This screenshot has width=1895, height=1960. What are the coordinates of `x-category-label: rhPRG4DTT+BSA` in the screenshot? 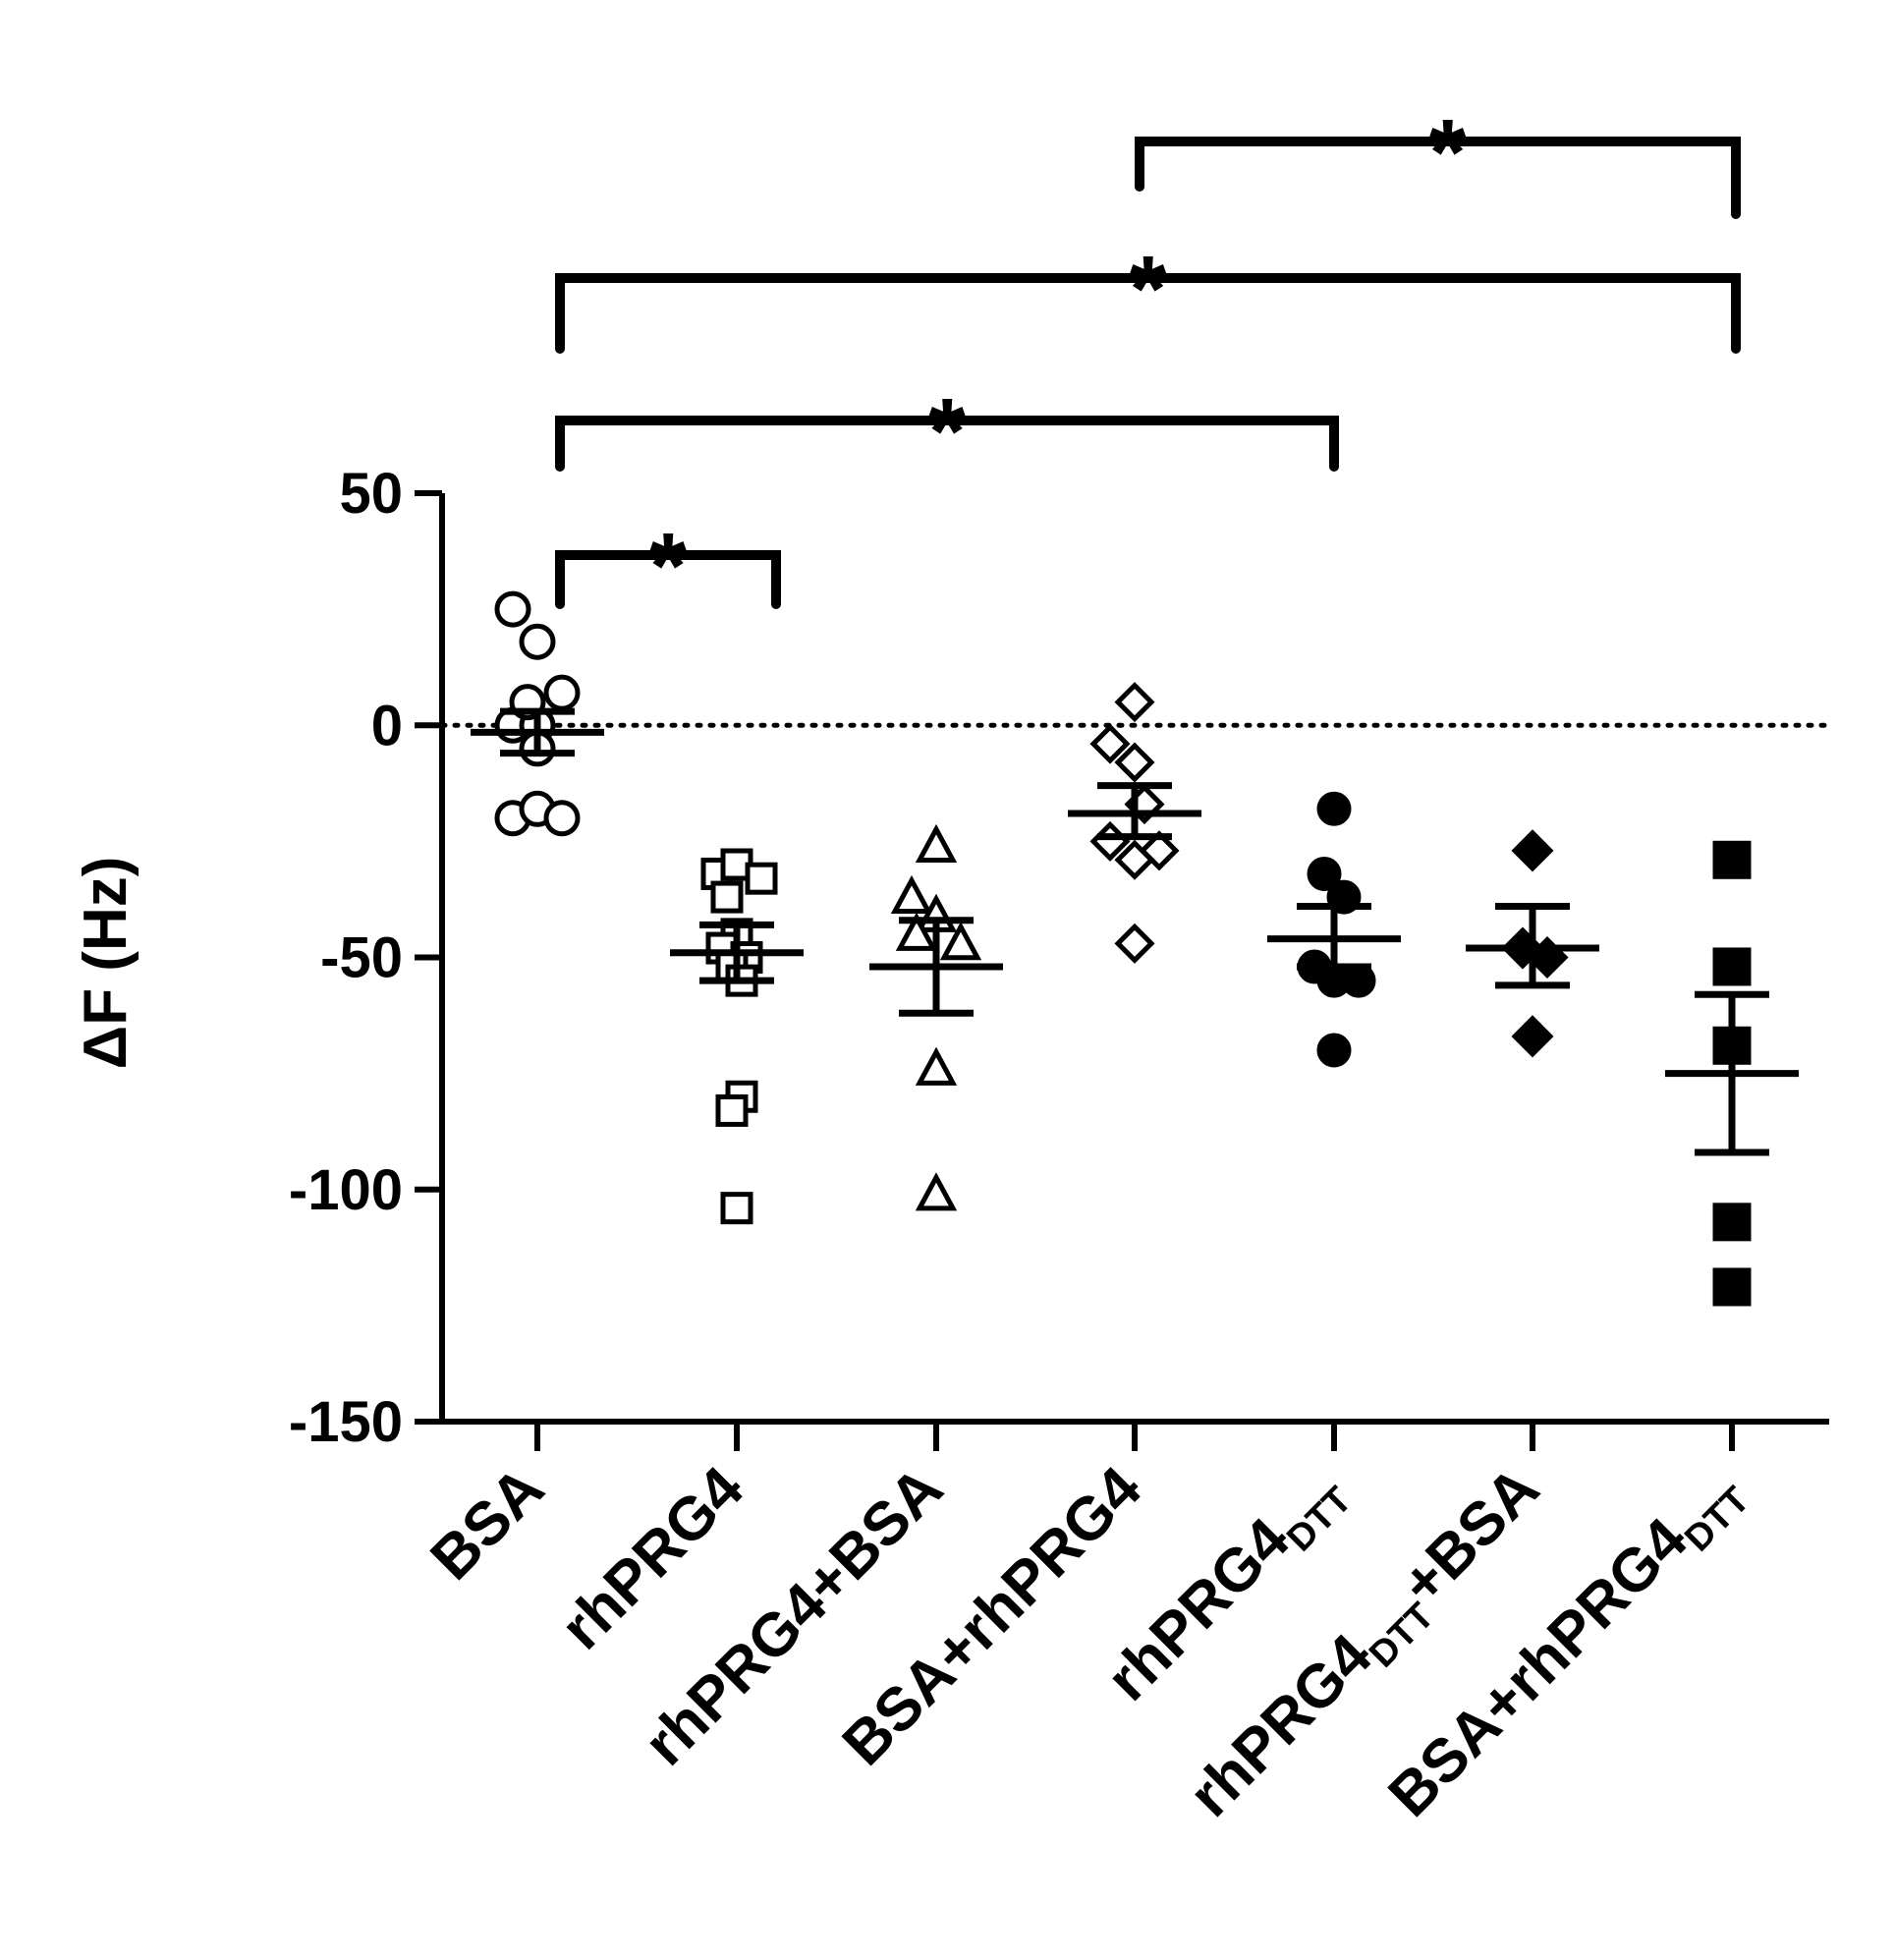 It's located at (1367, 1645).